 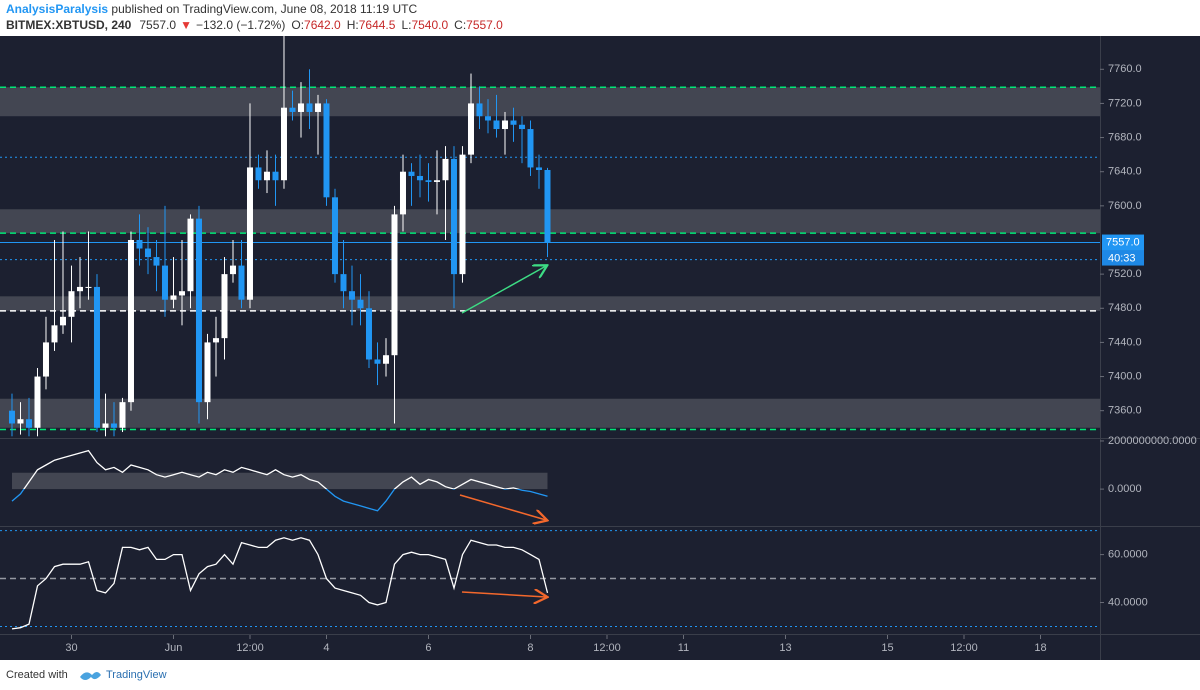 What do you see at coordinates (600, 18) in the screenshot?
I see `header-bg` at bounding box center [600, 18].